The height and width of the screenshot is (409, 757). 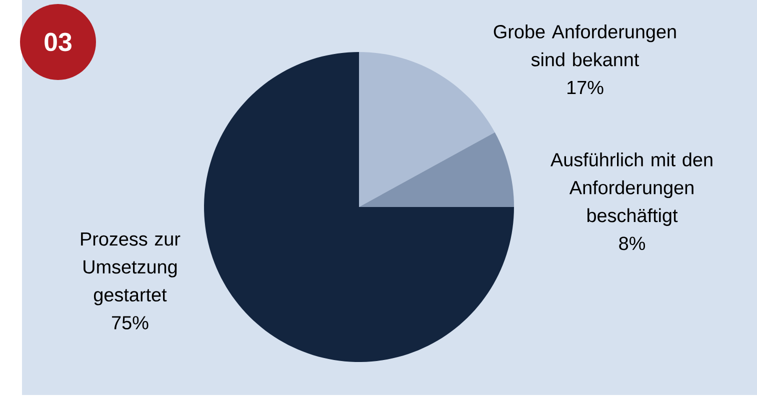 I want to click on slice-label: Grobe Anforderungen sind bekannt, so click(x=585, y=45).